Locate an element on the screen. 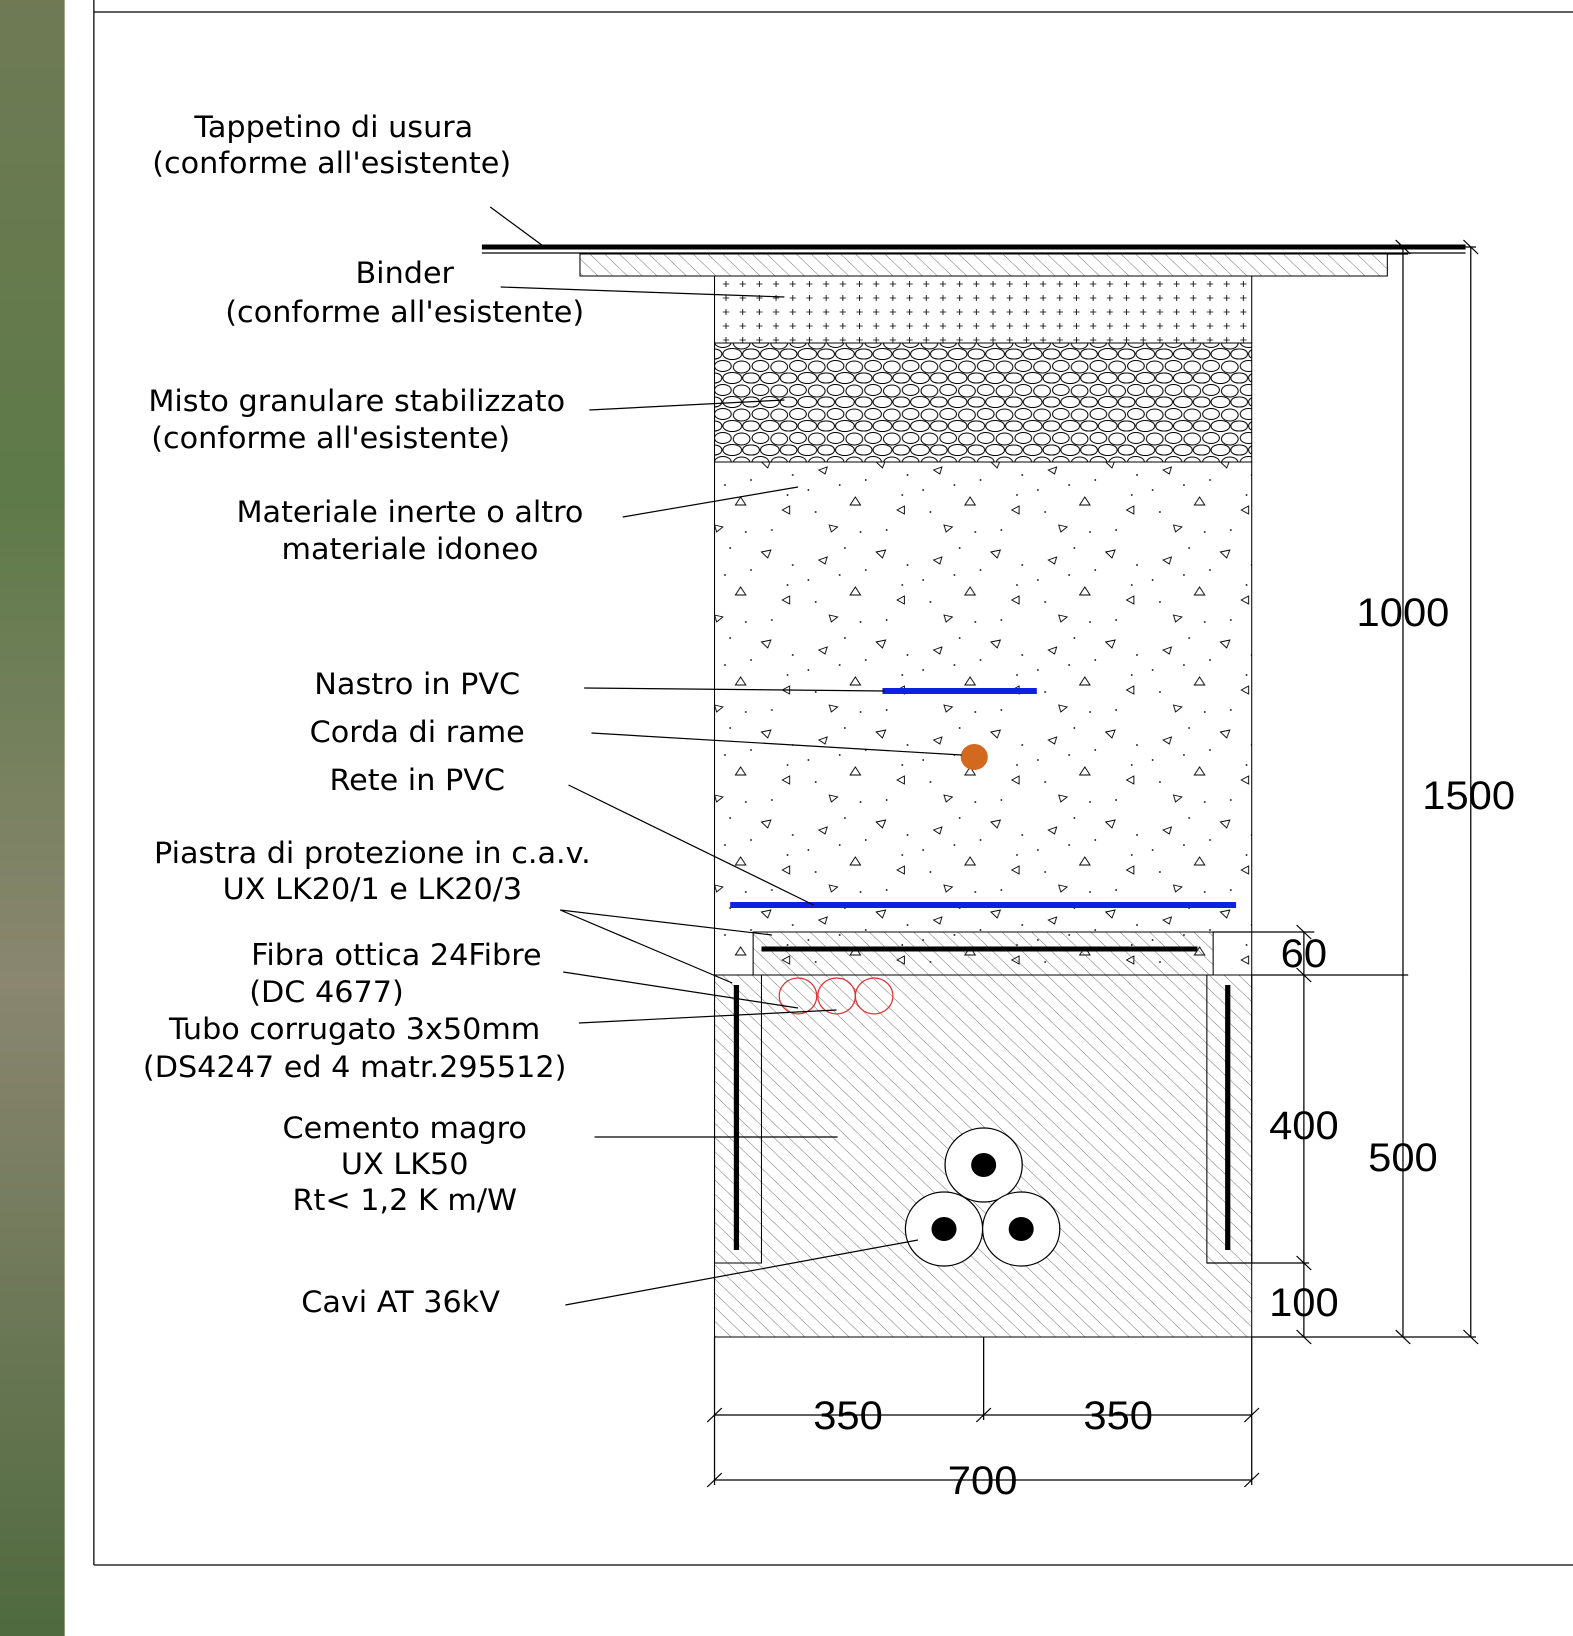 Image resolution: width=1573 pixels, height=1636 pixels. callout-label: Tubo corrugato 3x50mm is located at coordinates (354, 1029).